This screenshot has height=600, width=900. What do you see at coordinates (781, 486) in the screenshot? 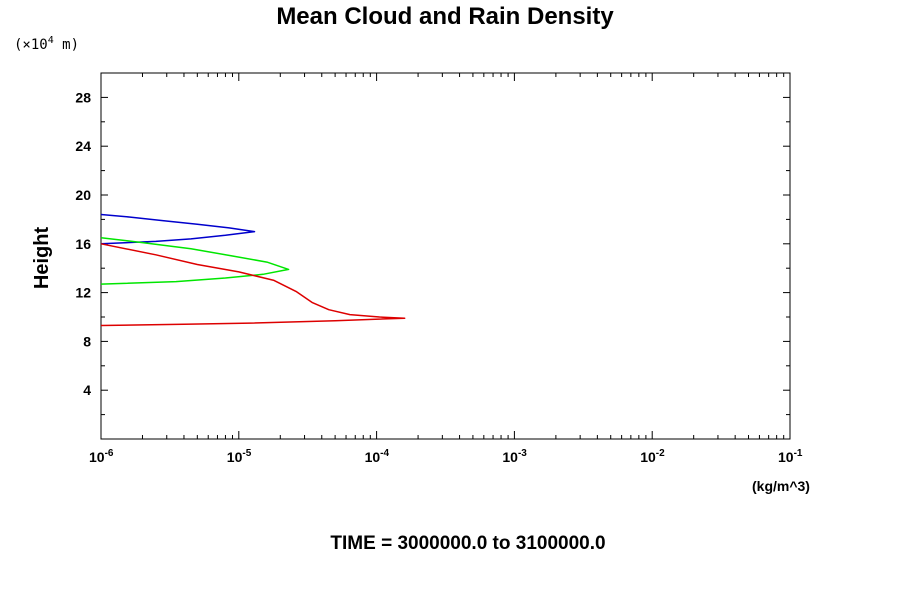
I see `x-axis-unit: (kg/m^3)` at bounding box center [781, 486].